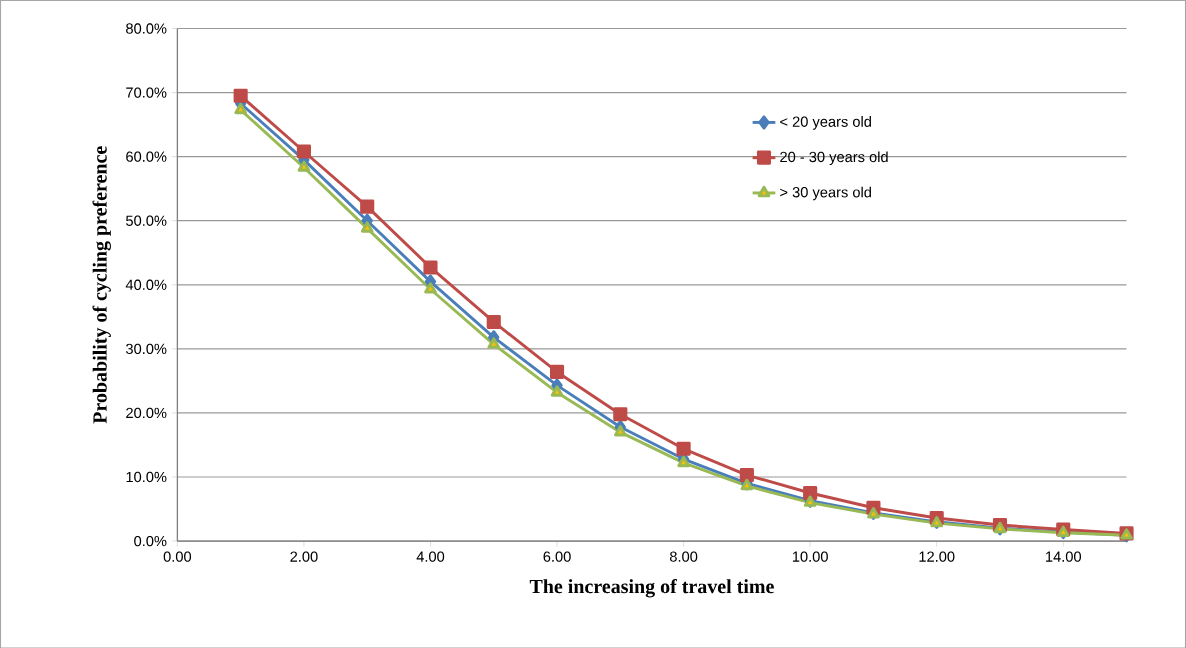  What do you see at coordinates (557, 556) in the screenshot?
I see `x-tick-label: 6.00` at bounding box center [557, 556].